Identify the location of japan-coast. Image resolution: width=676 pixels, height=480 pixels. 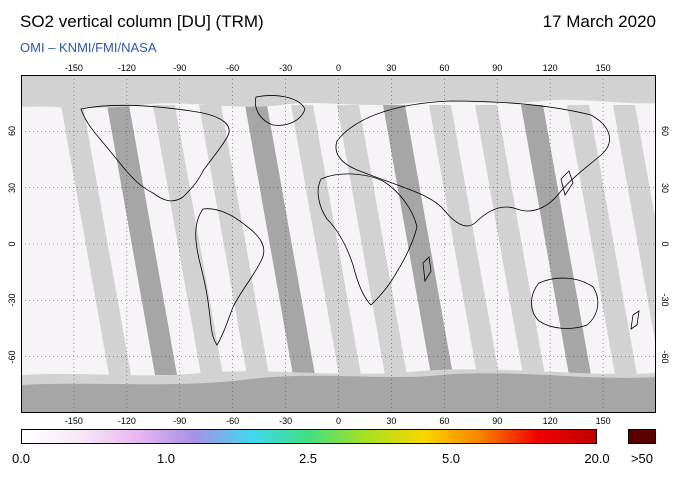
(567, 183).